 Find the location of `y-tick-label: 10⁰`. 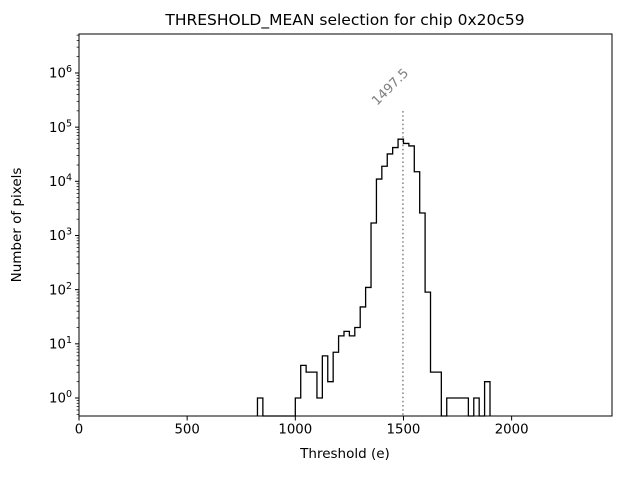

y-tick-label: 10⁰ is located at coordinates (60, 398).